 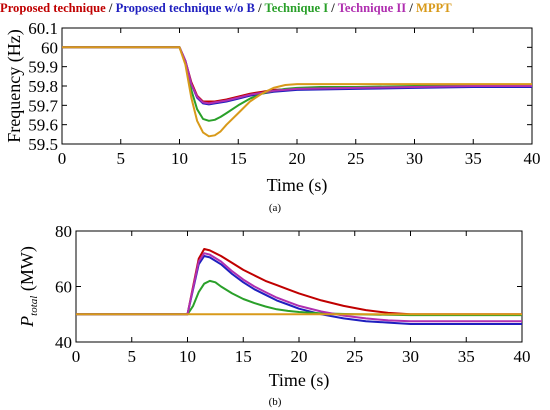 I want to click on y-tick-label: 80, so click(x=63, y=231).